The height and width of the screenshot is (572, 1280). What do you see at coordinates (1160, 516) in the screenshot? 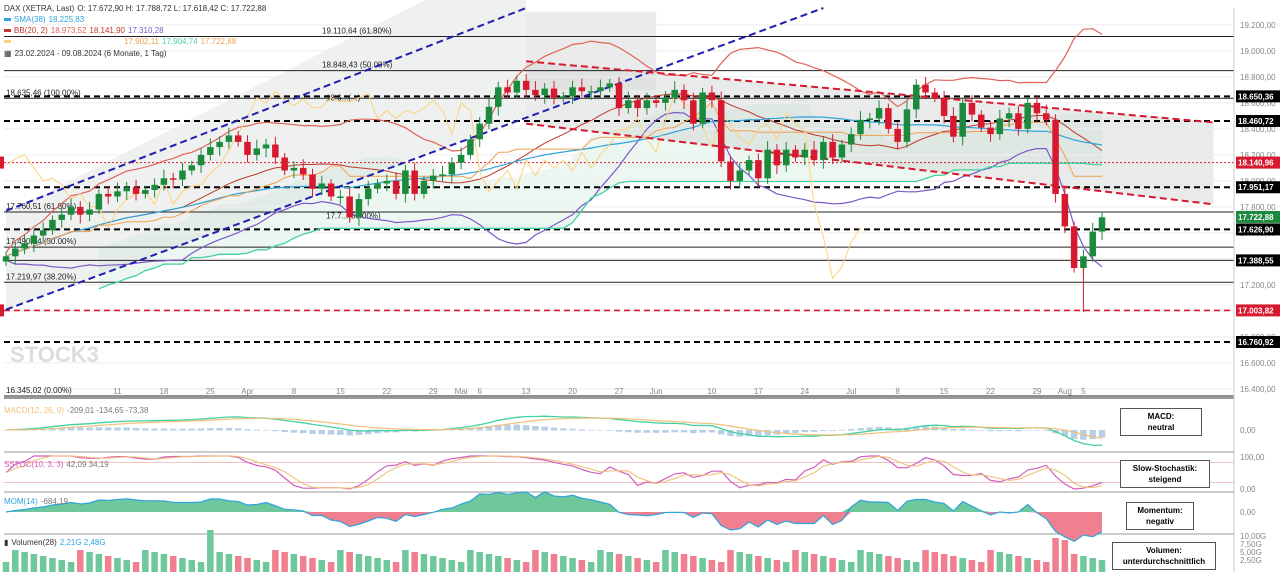
I see `mom-box: Momentum: negativ` at bounding box center [1160, 516].